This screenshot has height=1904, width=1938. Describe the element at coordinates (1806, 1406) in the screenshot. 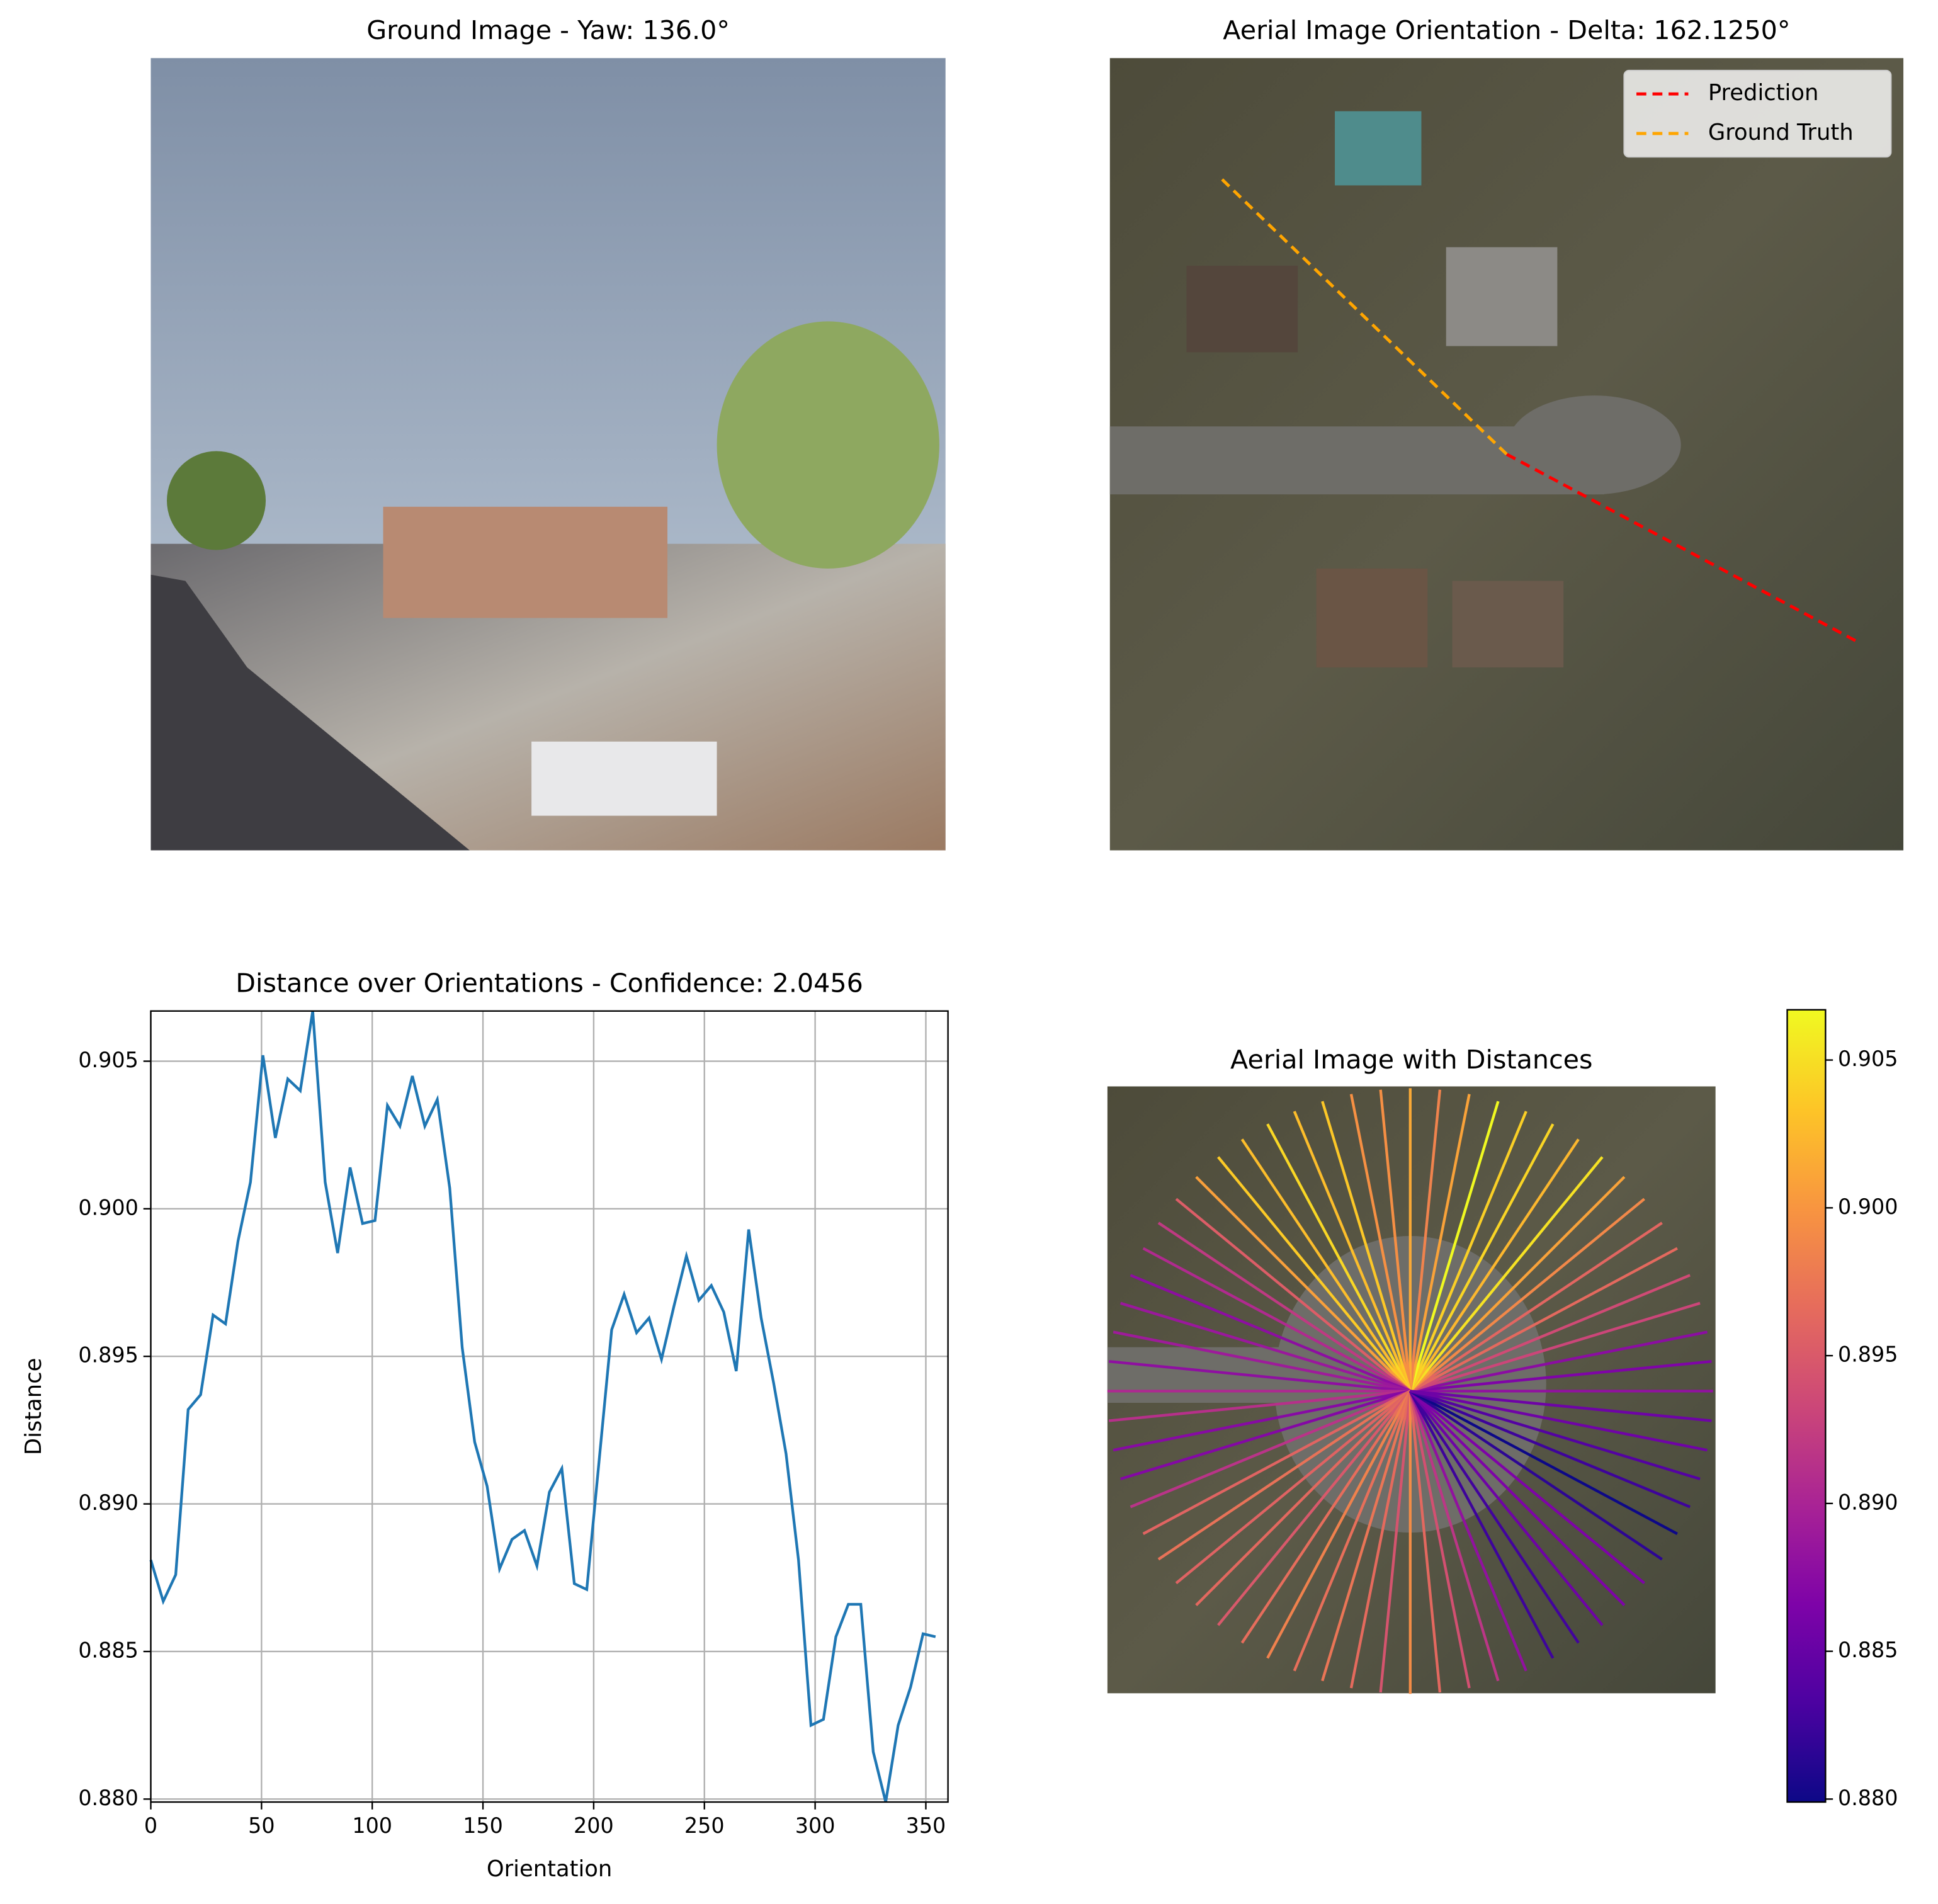

I see `colorbar` at that location.